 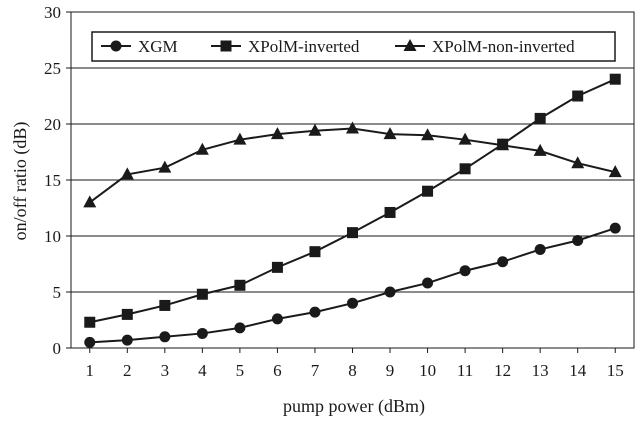 I want to click on x-tick-label: 5, so click(x=240, y=370).